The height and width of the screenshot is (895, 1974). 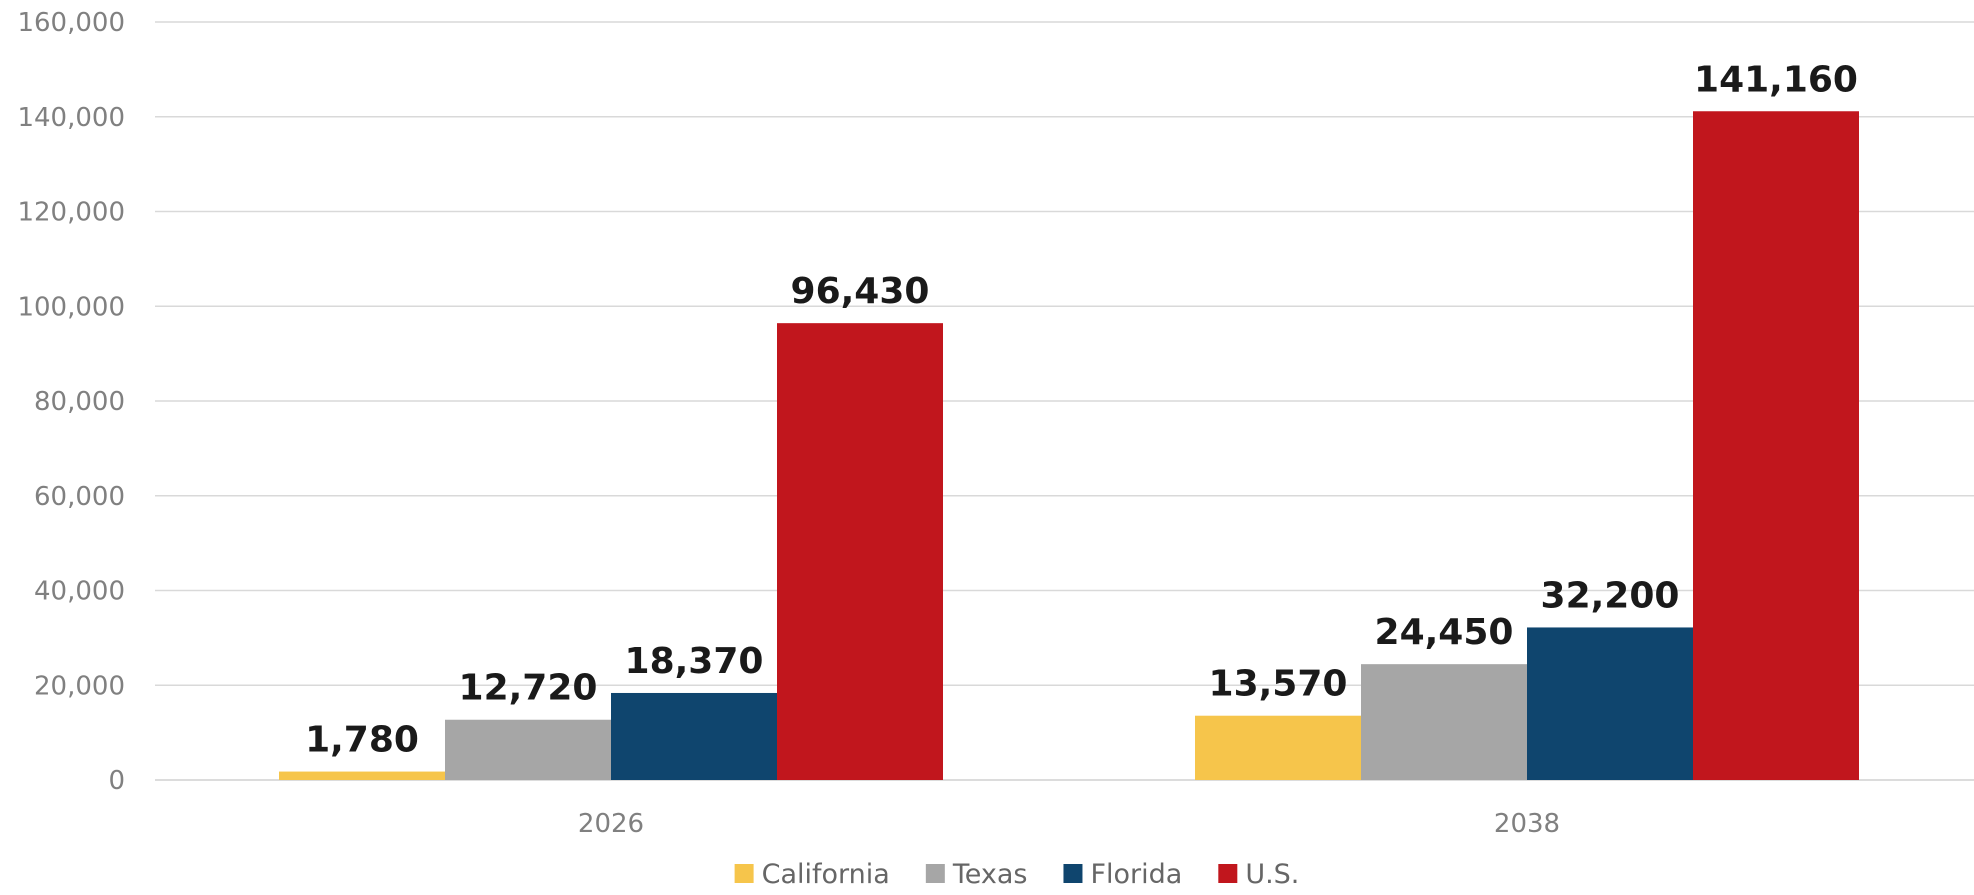 I want to click on legend-item: California, so click(x=812, y=874).